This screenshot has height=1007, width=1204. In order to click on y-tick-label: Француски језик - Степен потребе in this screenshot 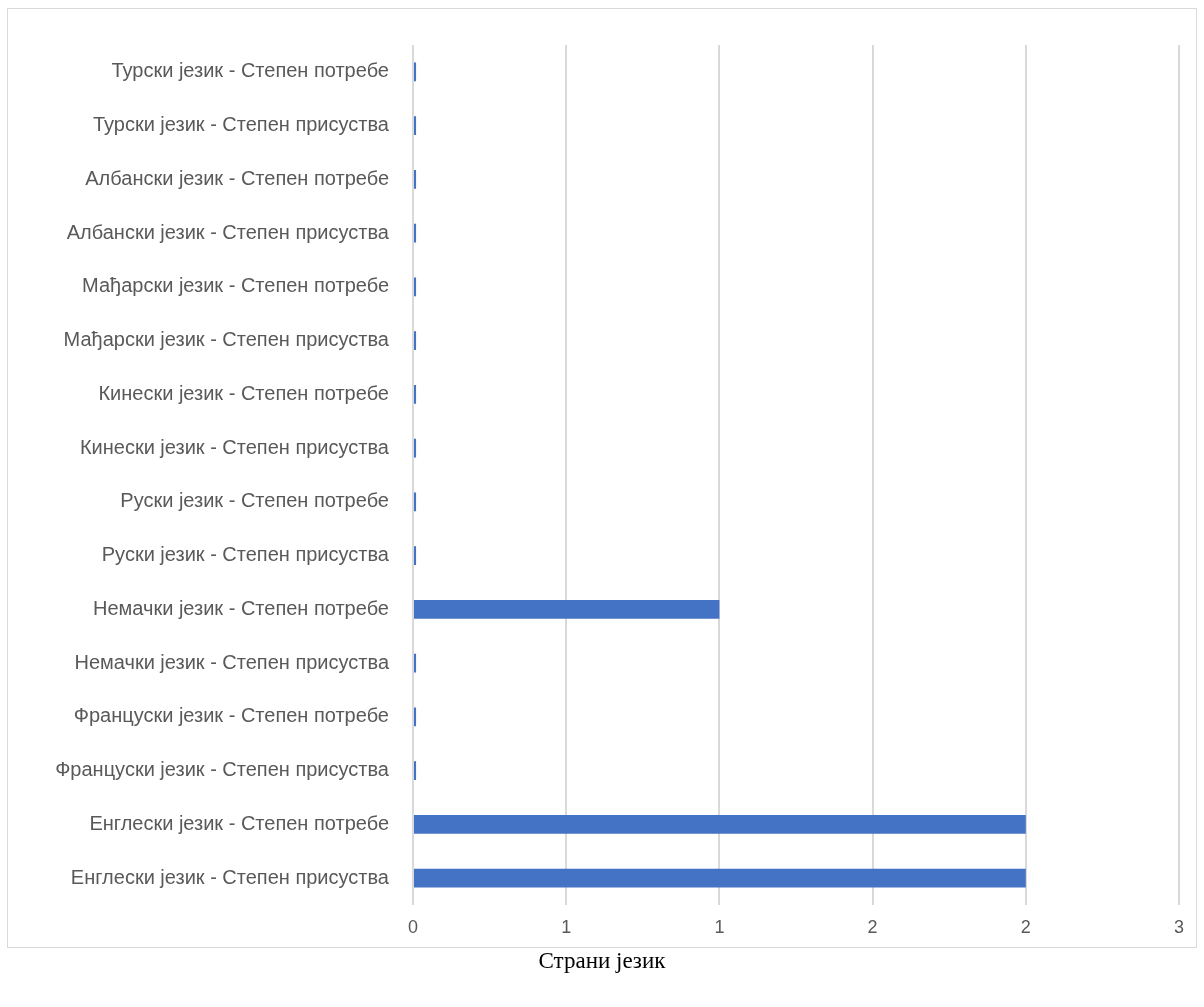, I will do `click(231, 715)`.